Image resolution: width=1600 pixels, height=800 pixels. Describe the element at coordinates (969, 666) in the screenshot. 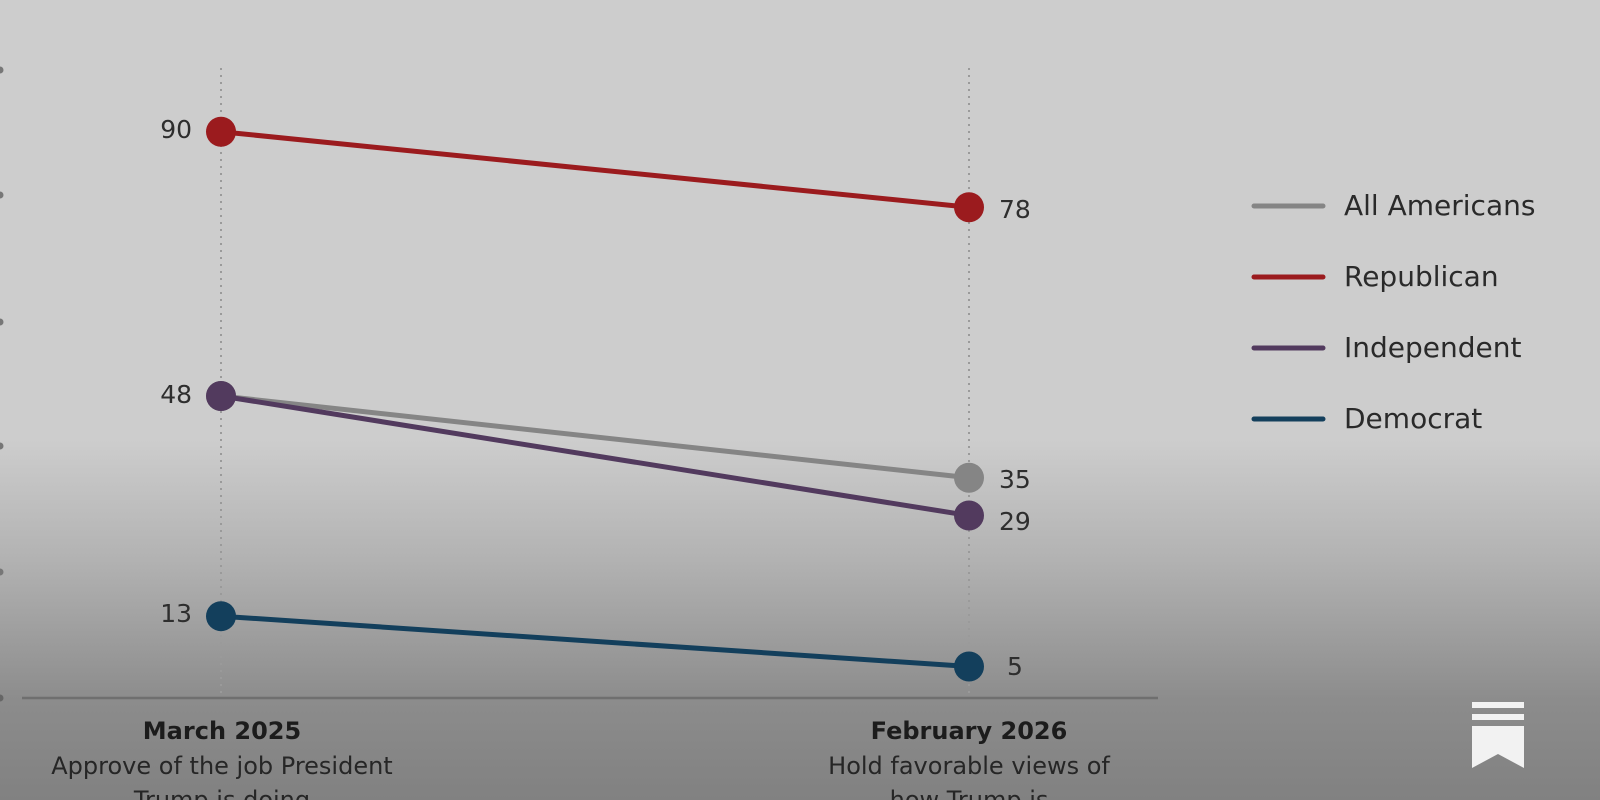

I see `point-democrat-february-2026` at that location.